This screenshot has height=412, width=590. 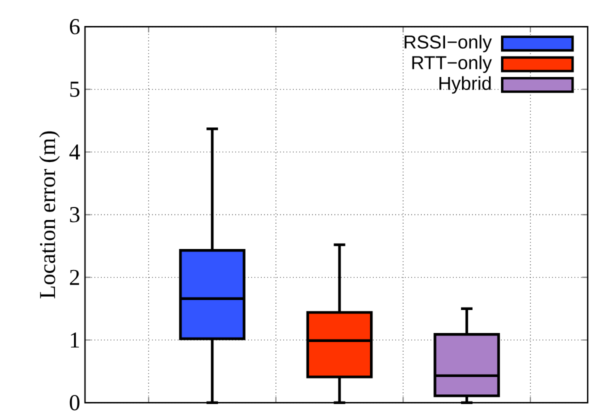 I want to click on legend-label: Hybrid, so click(x=465, y=85).